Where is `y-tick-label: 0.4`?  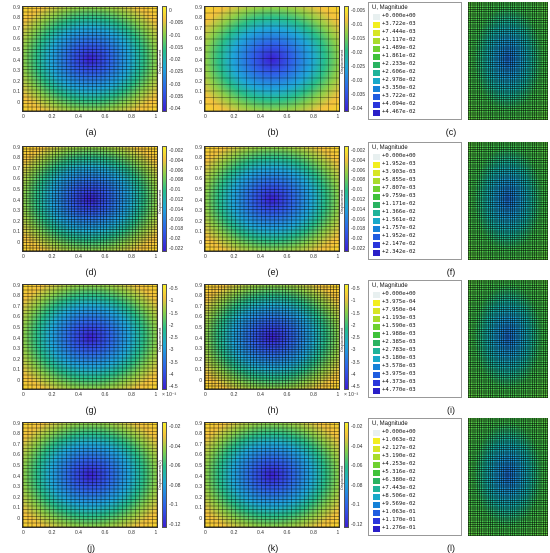
y-tick-label: 0.4 is located at coordinates (16, 476).